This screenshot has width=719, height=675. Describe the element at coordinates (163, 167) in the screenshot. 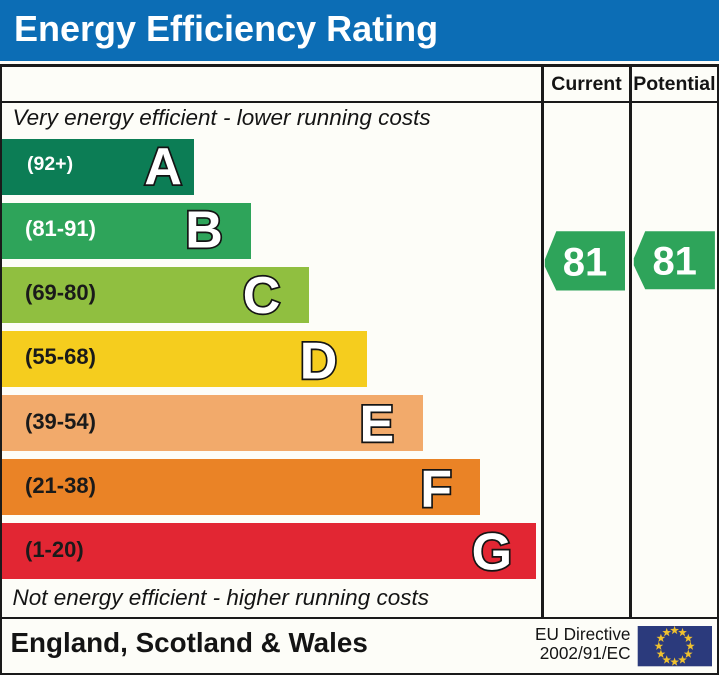

I see `svg-text: A` at that location.